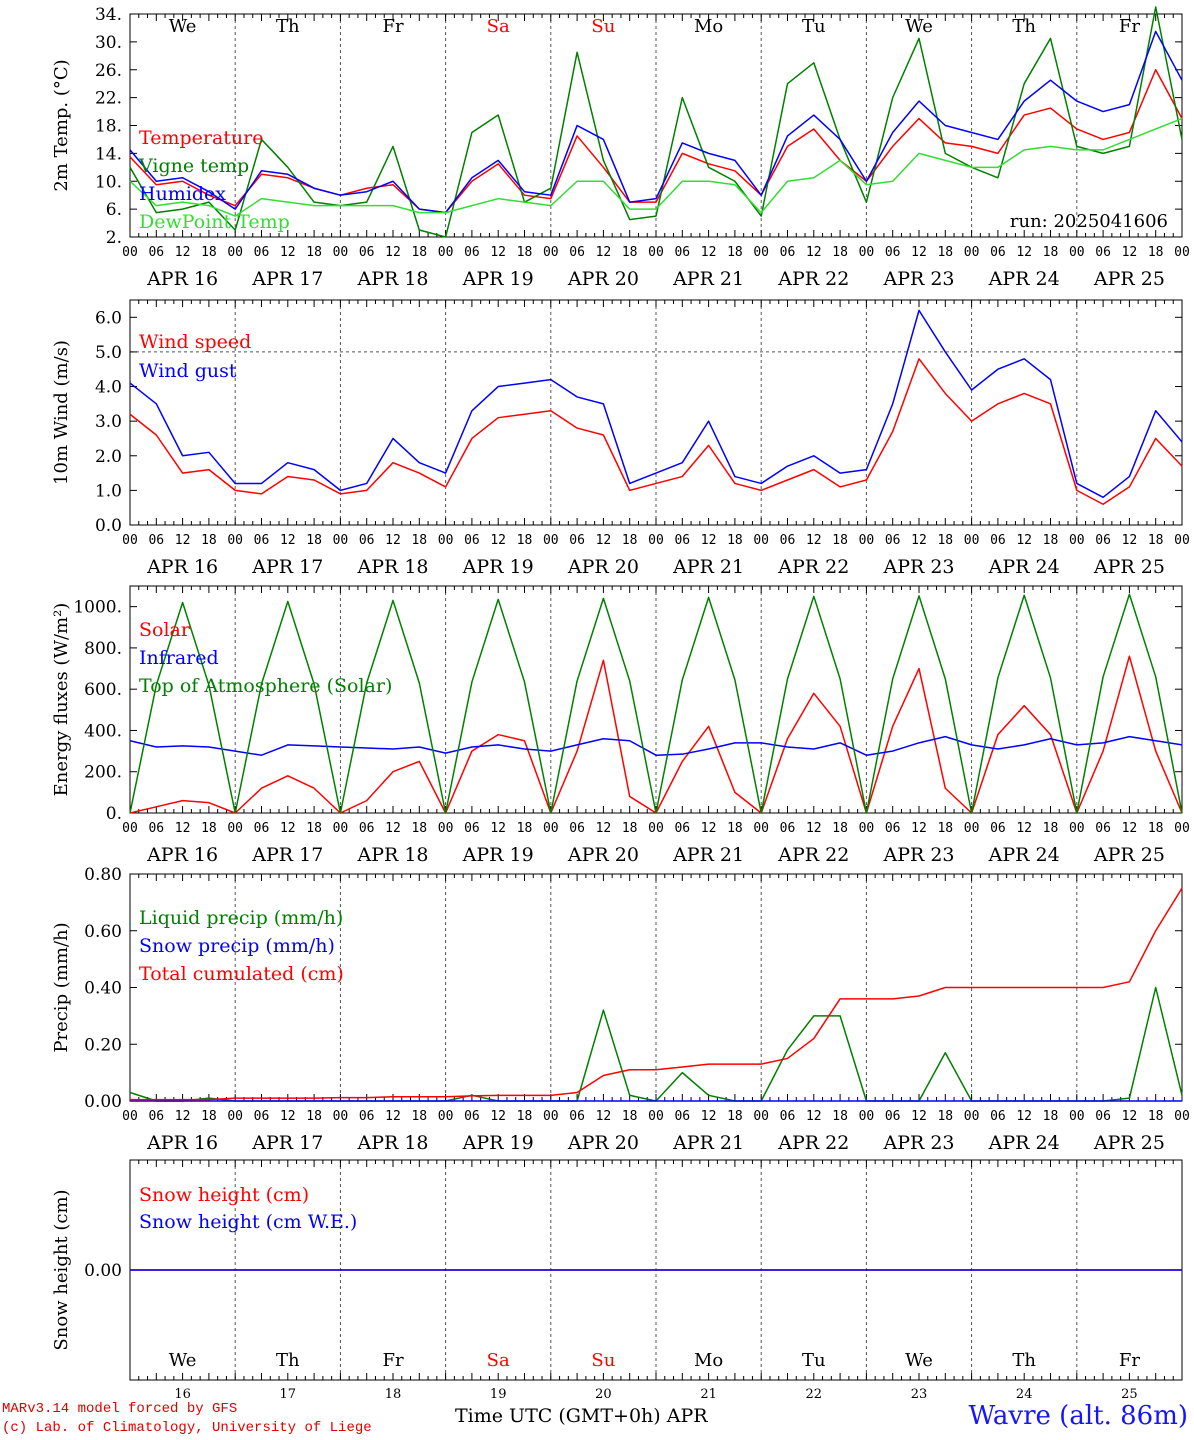  What do you see at coordinates (61, 700) in the screenshot?
I see `y-axis-label: Energy fluxes (W/m²)` at bounding box center [61, 700].